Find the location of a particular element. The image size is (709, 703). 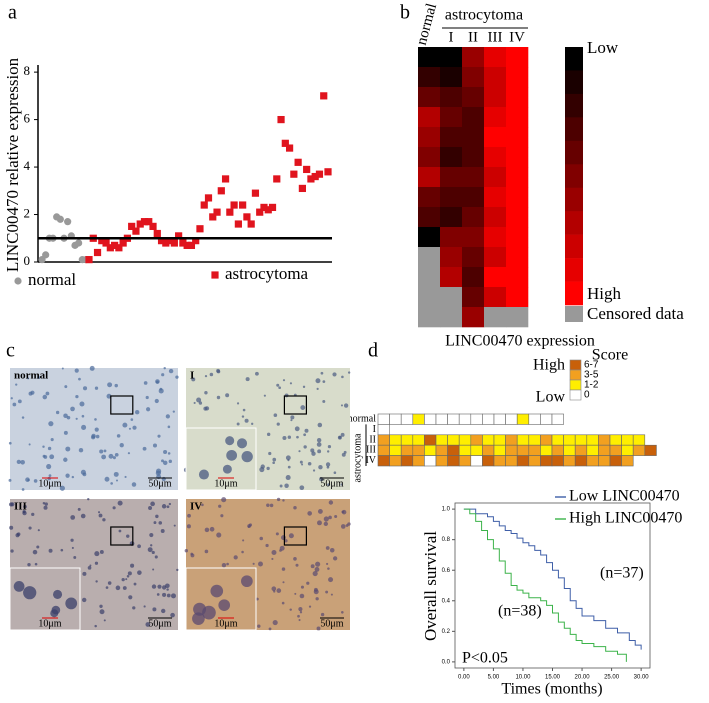

colorbar-step is located at coordinates (574, 82).